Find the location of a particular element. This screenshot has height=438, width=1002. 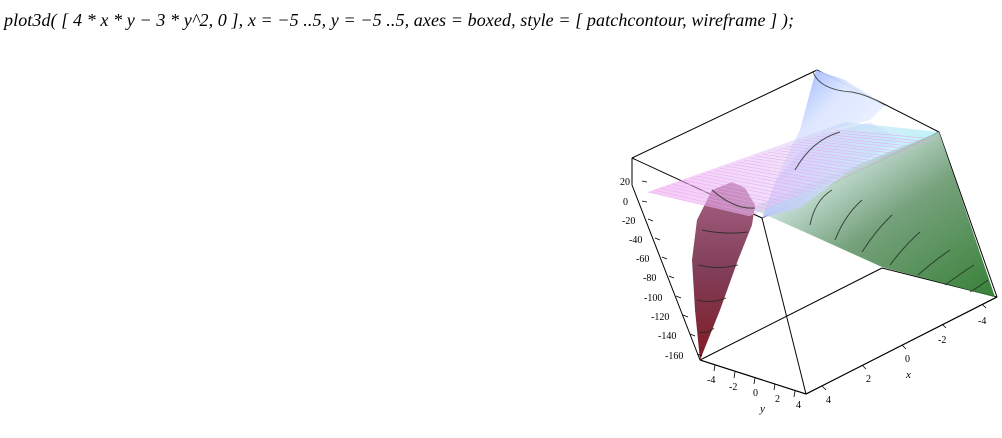

x-tick-label: 0 is located at coordinates (907, 359).